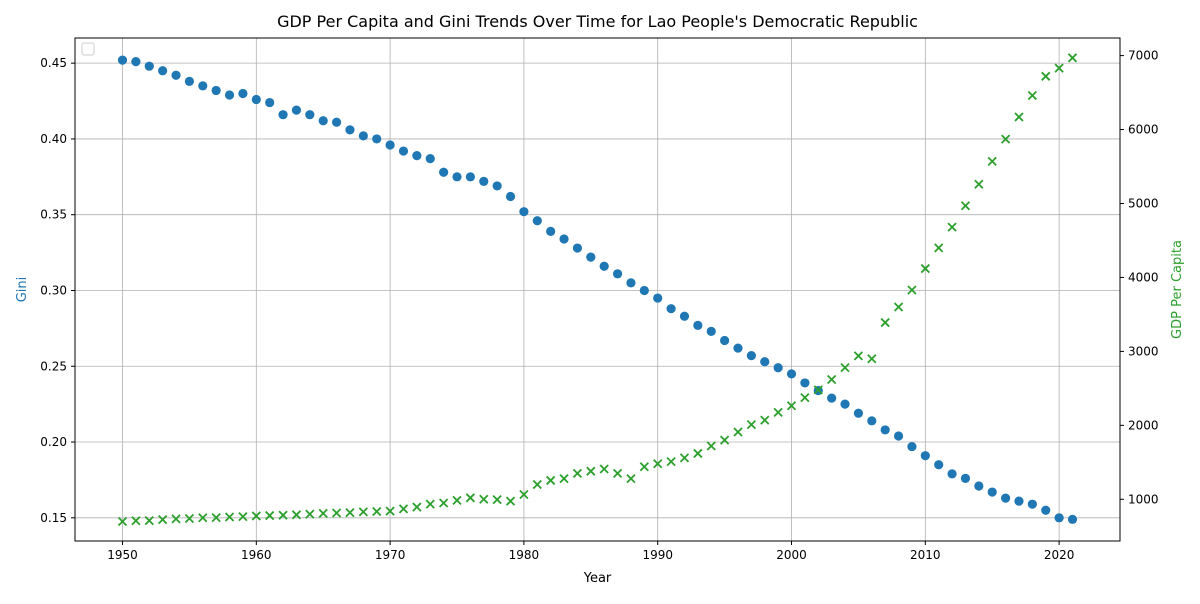 This screenshot has height=604, width=1200. I want to click on y-axis-right: 1000 2000 3000 4000 5000 6000 7000, so click(1139, 277).